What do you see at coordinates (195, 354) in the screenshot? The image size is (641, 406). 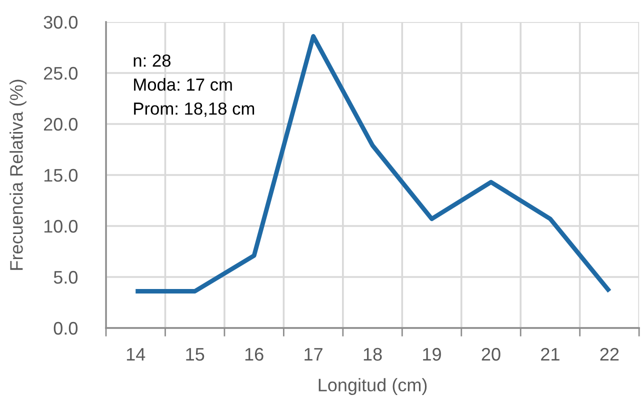 I see `x-tick-label: 15` at bounding box center [195, 354].